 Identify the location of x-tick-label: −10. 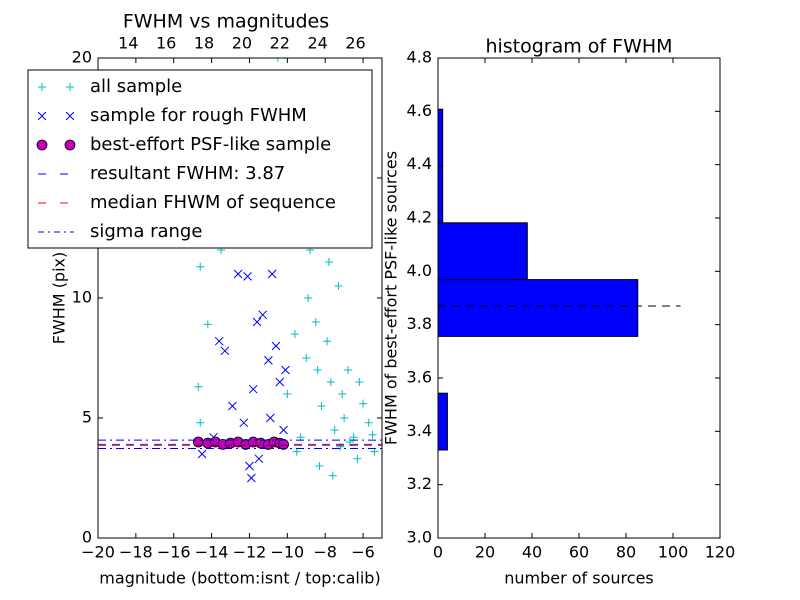
(287, 552).